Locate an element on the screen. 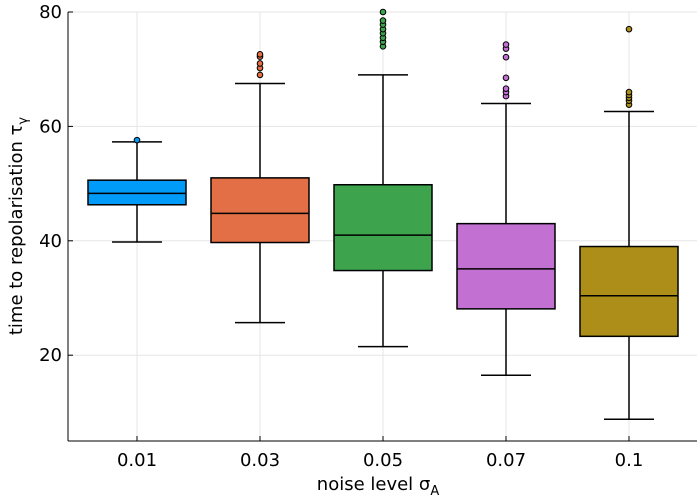  x-axis-label: noise level σA is located at coordinates (378, 486).